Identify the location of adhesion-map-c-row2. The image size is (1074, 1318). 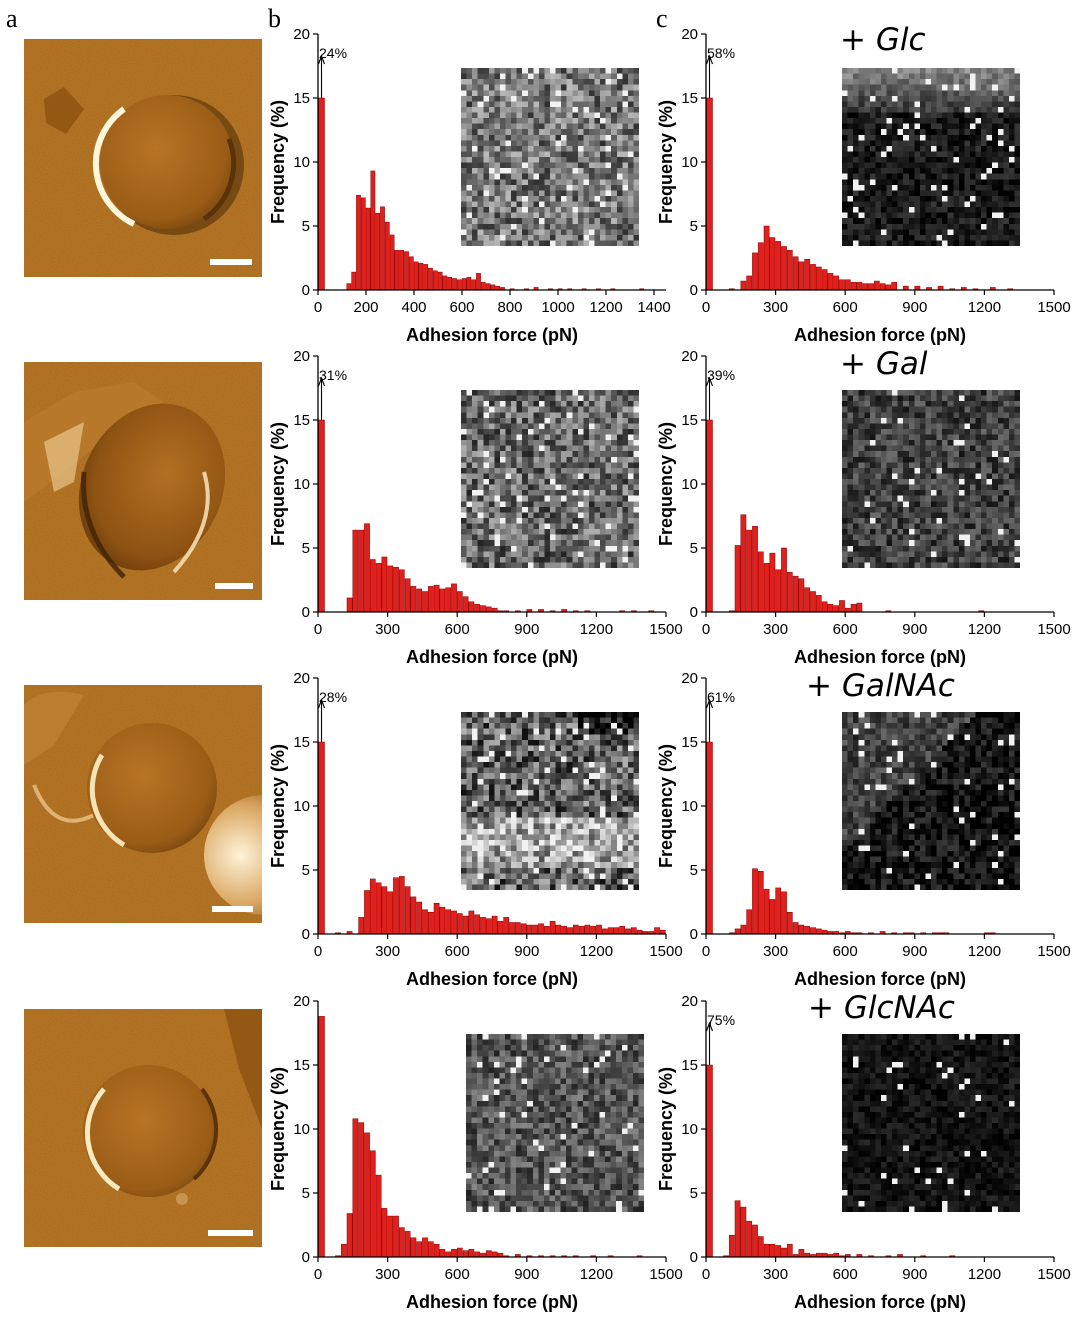
(931, 479).